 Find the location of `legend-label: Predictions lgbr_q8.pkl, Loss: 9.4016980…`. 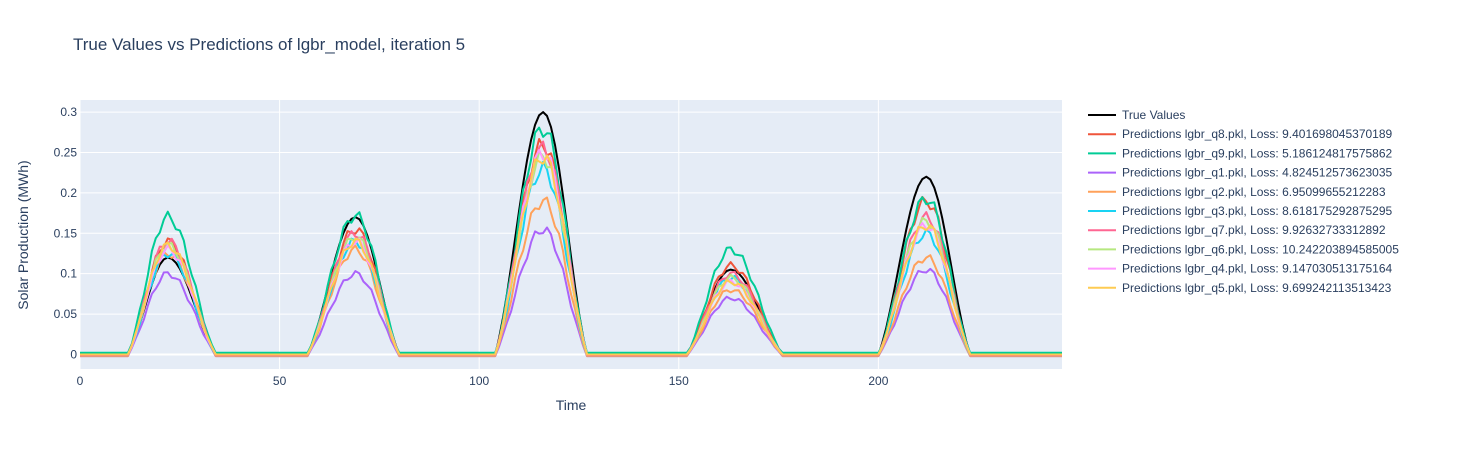

legend-label: Predictions lgbr_q8.pkl, Loss: 9.4016980… is located at coordinates (1257, 134).